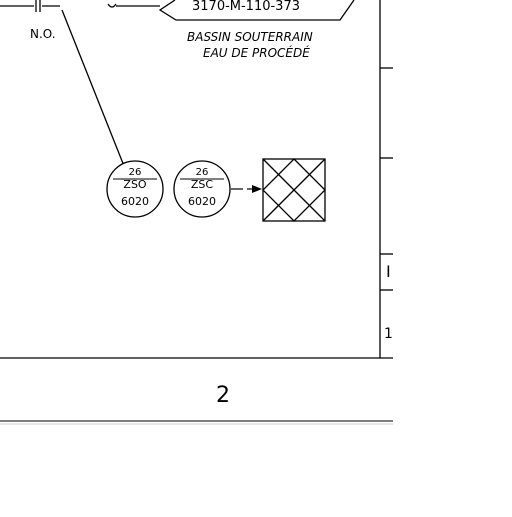 The height and width of the screenshot is (517, 512). Describe the element at coordinates (93, 88) in the screenshot. I see `signal-line` at that location.